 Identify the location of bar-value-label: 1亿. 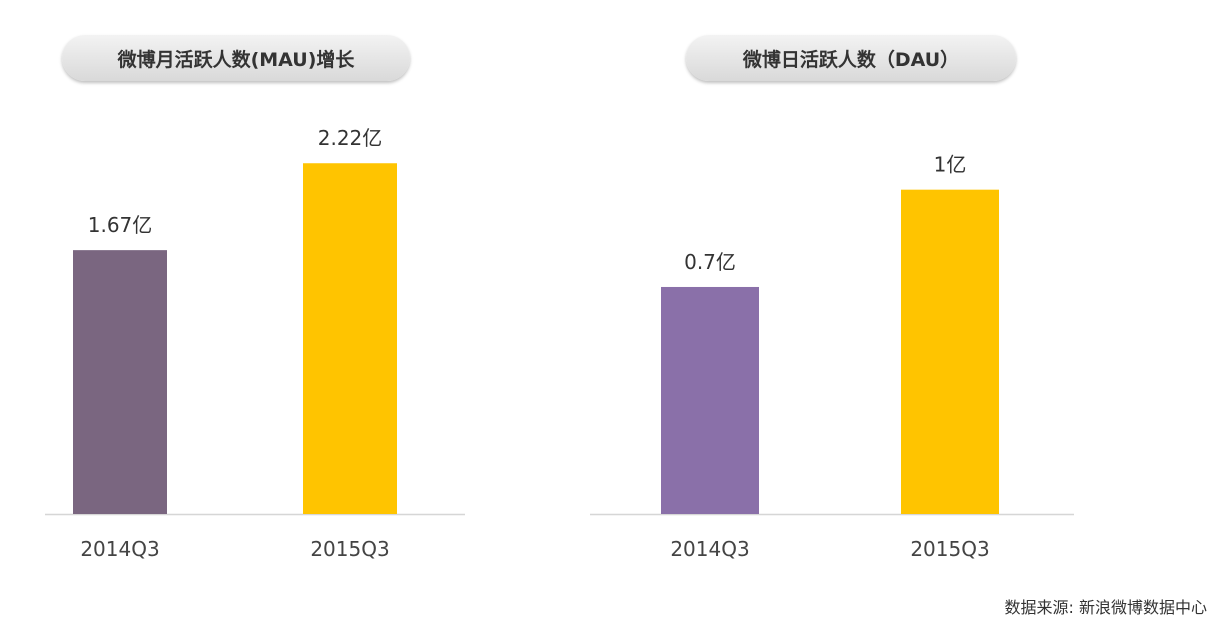
(950, 165).